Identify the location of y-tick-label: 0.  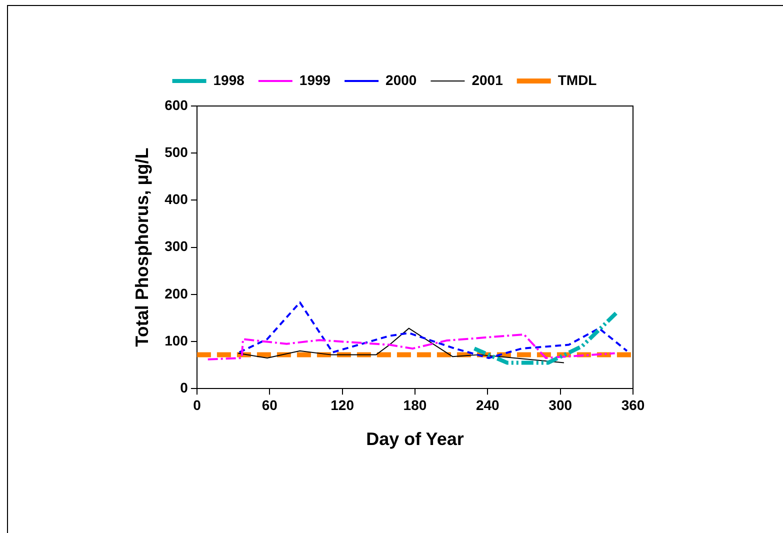
(184, 387).